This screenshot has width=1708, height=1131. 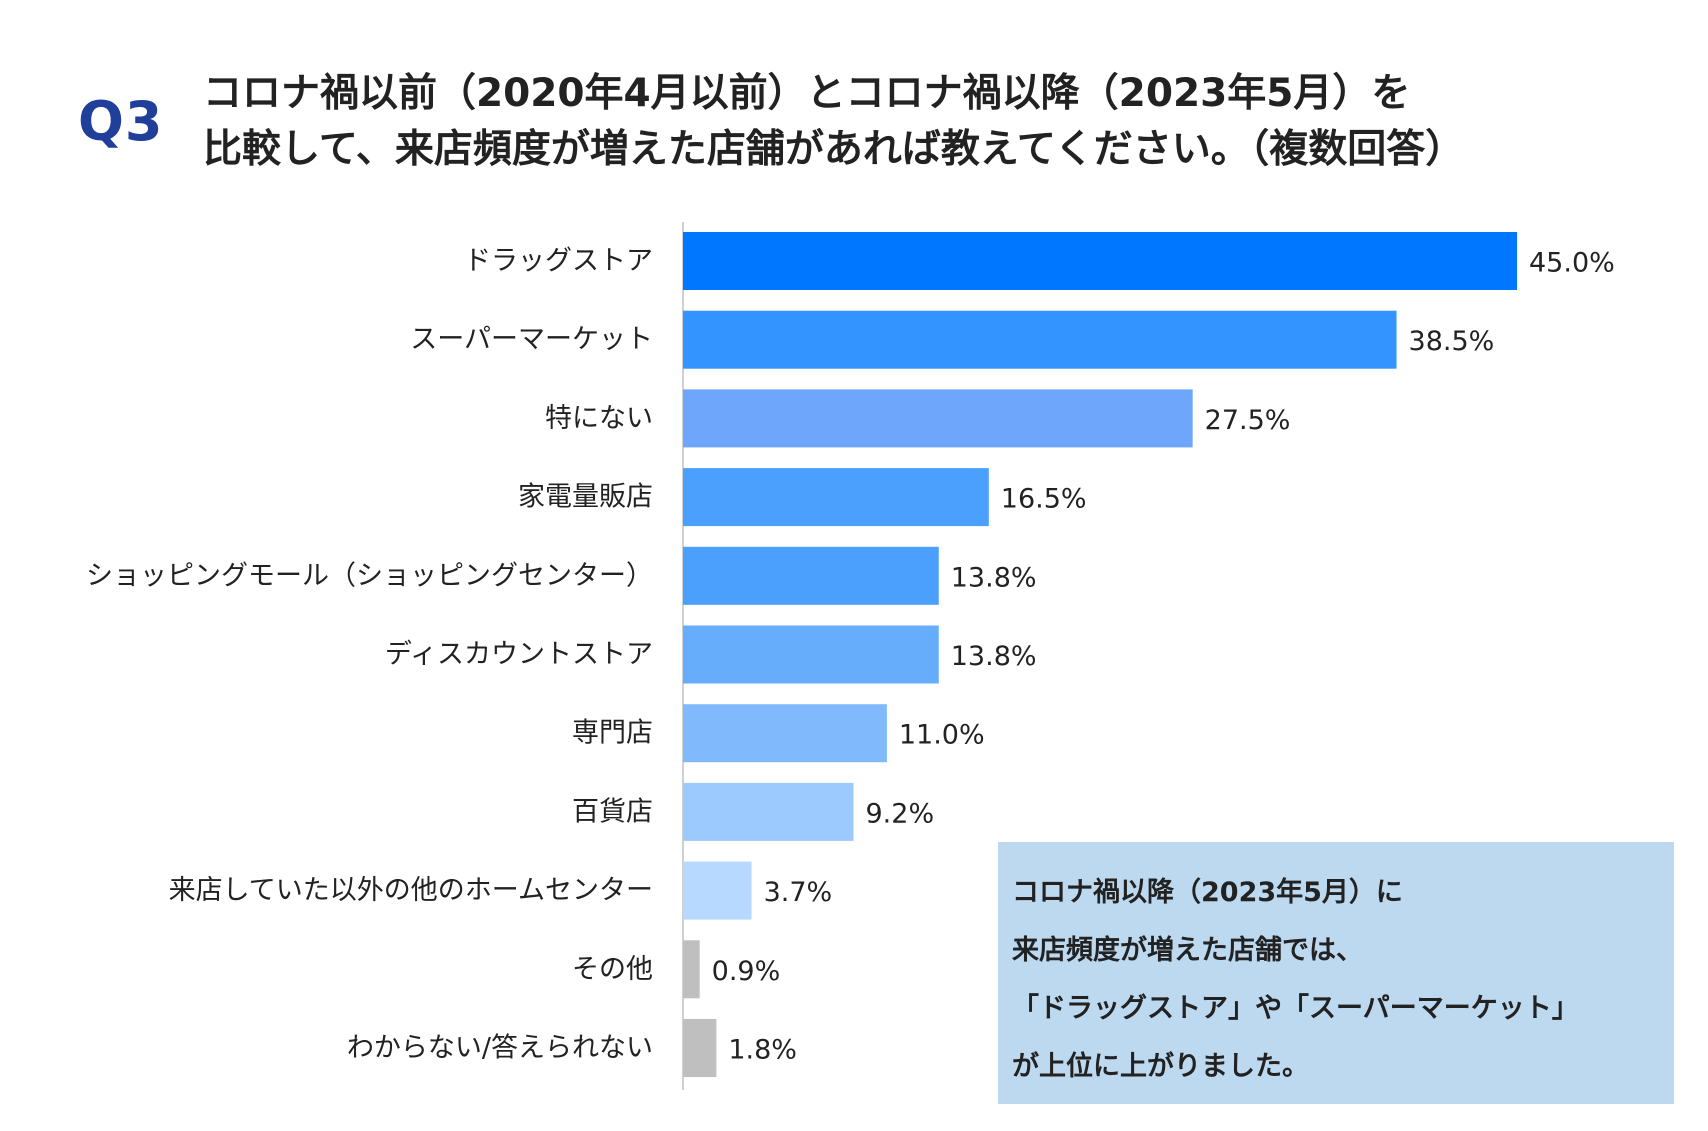 I want to click on summary-note-line-4: が上位に上がりました。, so click(x=1160, y=1066).